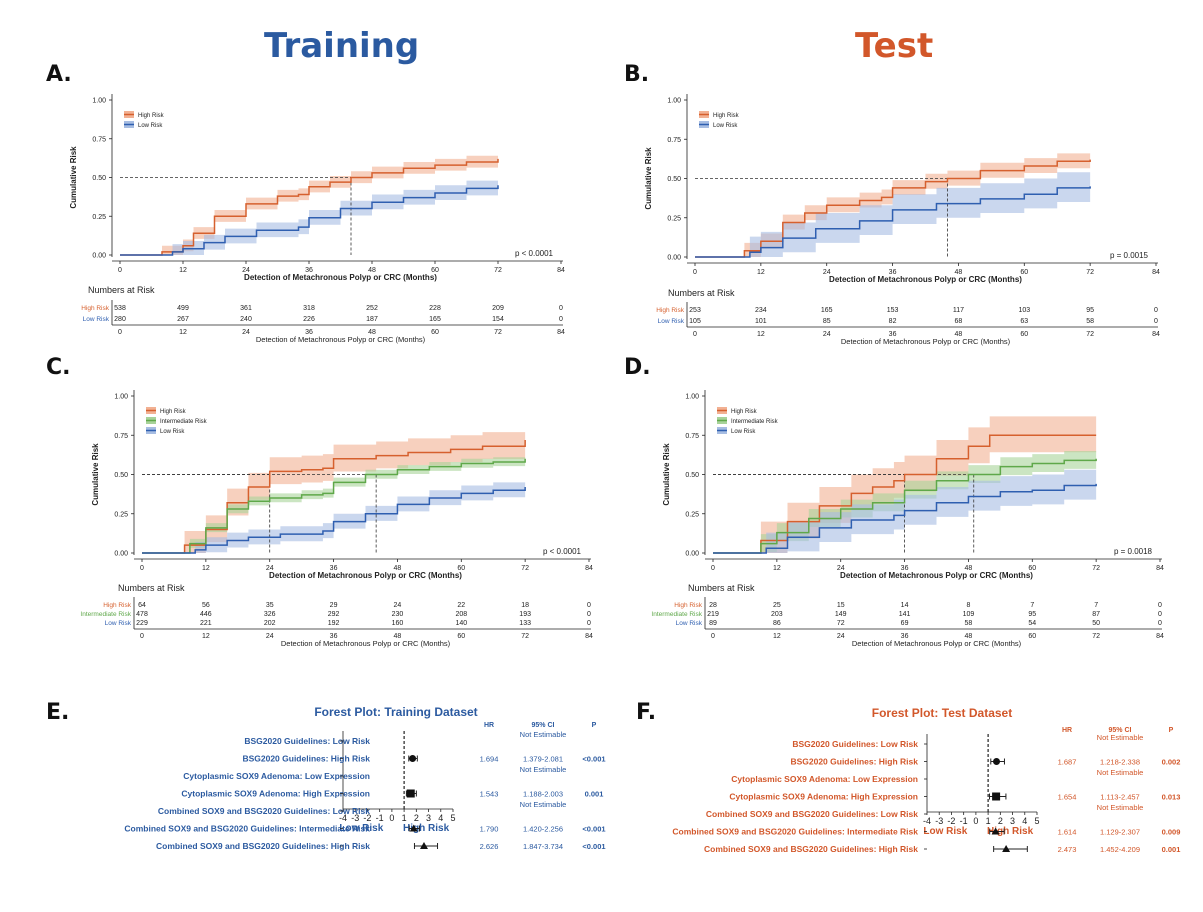 The height and width of the screenshot is (912, 1203). I want to click on x-tick-label: 12, so click(183, 270).